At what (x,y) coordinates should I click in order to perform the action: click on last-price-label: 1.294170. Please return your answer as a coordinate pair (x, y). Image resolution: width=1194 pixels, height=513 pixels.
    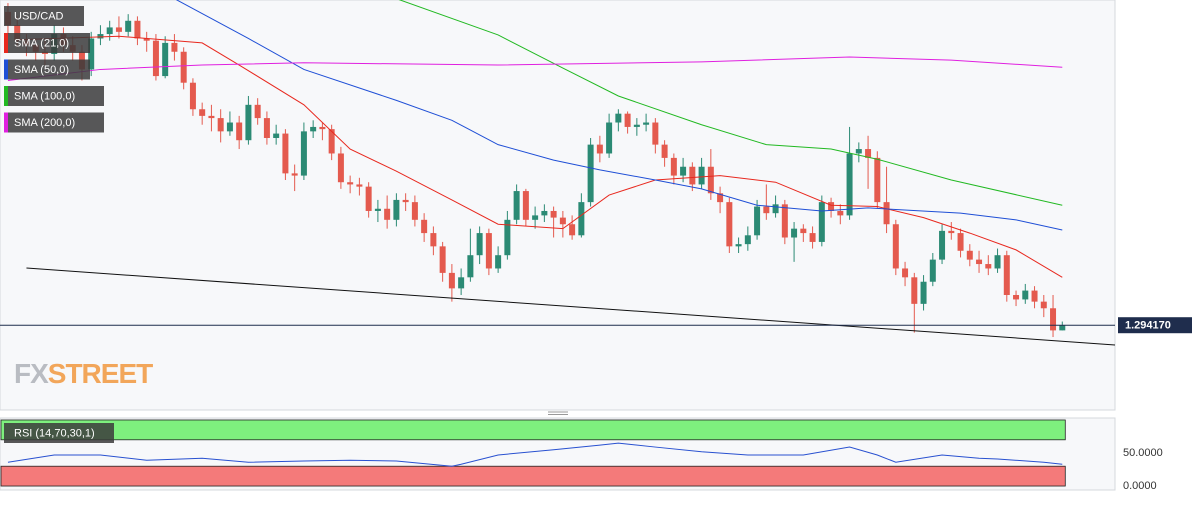
    Looking at the image, I should click on (1148, 326).